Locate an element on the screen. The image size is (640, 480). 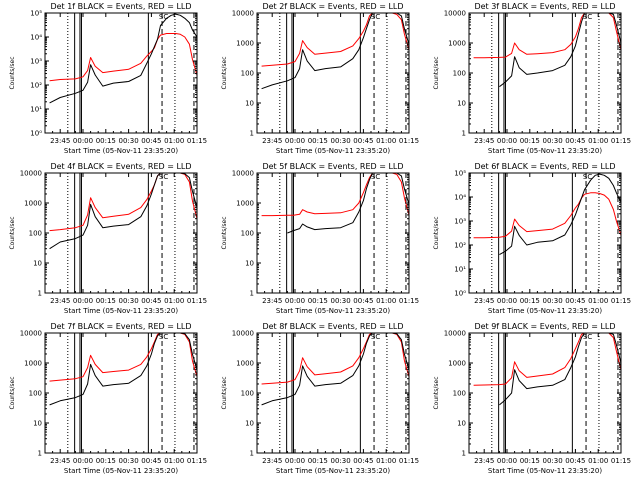
panel-title: Det 8f BLACK = Events, RED = LLD is located at coordinates (332, 326).